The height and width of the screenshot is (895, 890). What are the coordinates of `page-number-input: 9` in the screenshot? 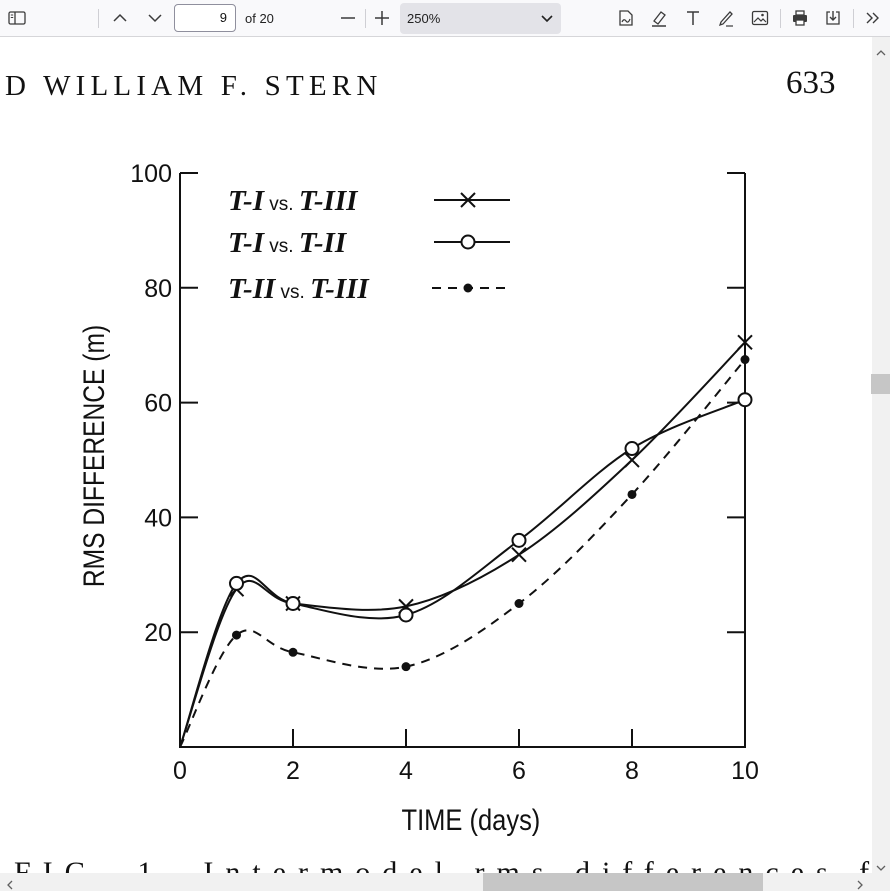 It's located at (205, 18).